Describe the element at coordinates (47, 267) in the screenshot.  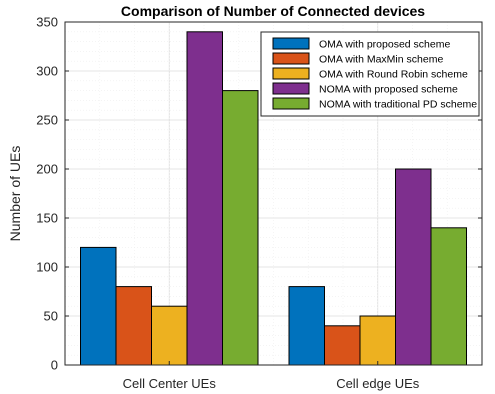
I see `y-tick-label: 100` at that location.